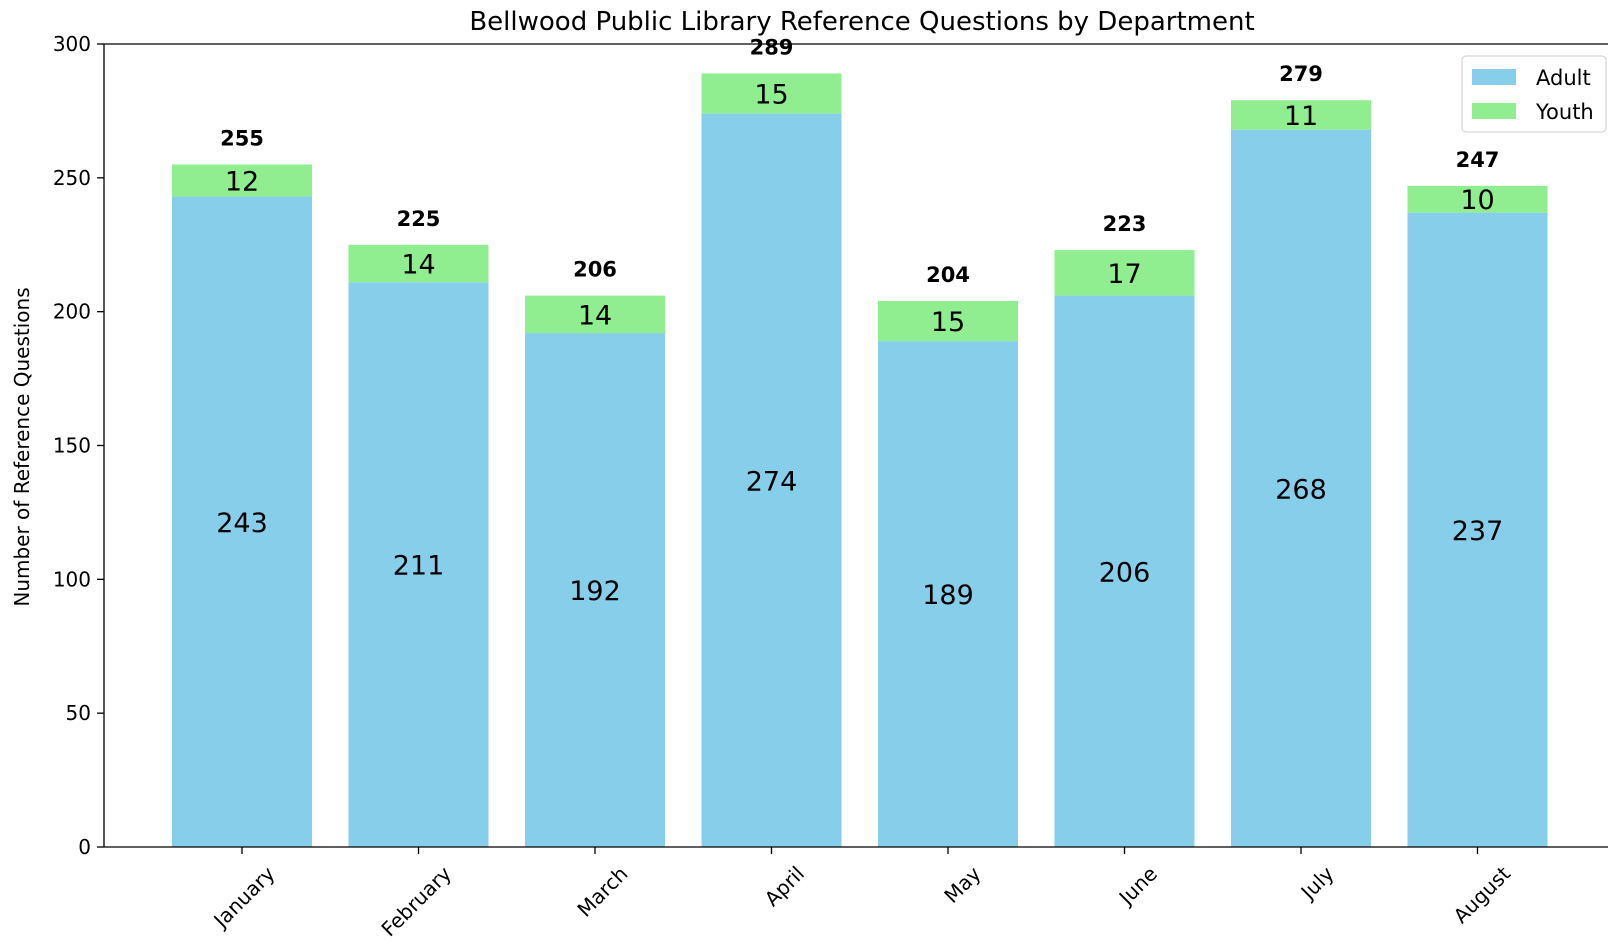 Image resolution: width=1608 pixels, height=951 pixels. I want to click on bar-total-label: 255, so click(242, 138).